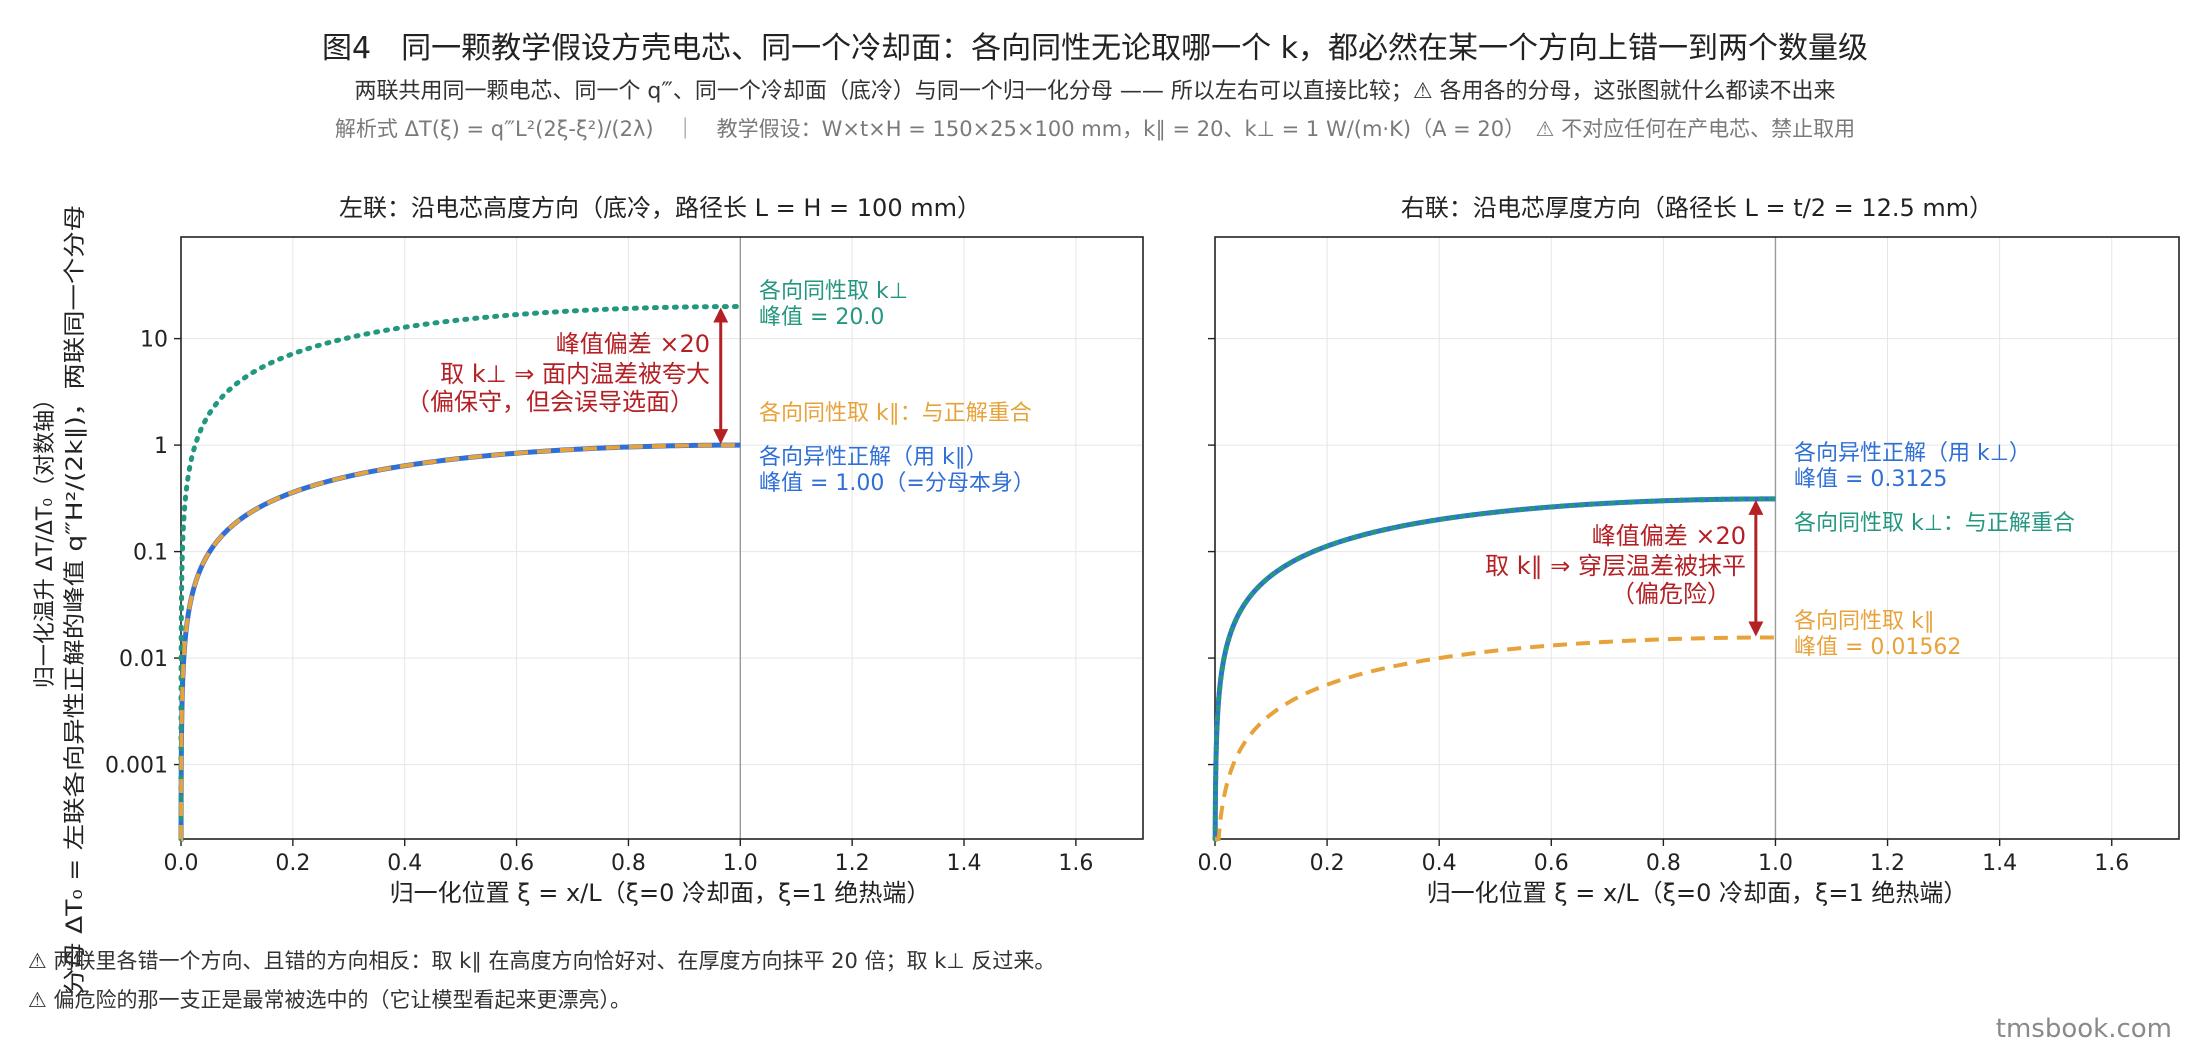  What do you see at coordinates (1999, 863) in the screenshot?
I see `right-x-tick-label-7: 1.4` at bounding box center [1999, 863].